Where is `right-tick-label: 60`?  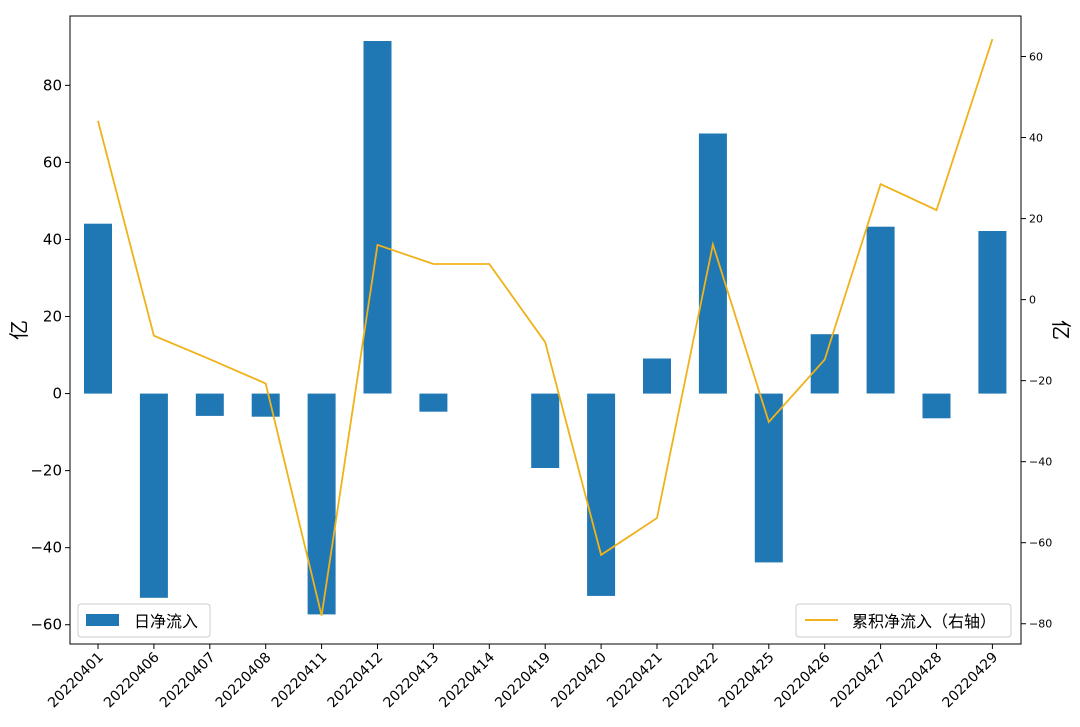 right-tick-label: 60 is located at coordinates (1036, 57).